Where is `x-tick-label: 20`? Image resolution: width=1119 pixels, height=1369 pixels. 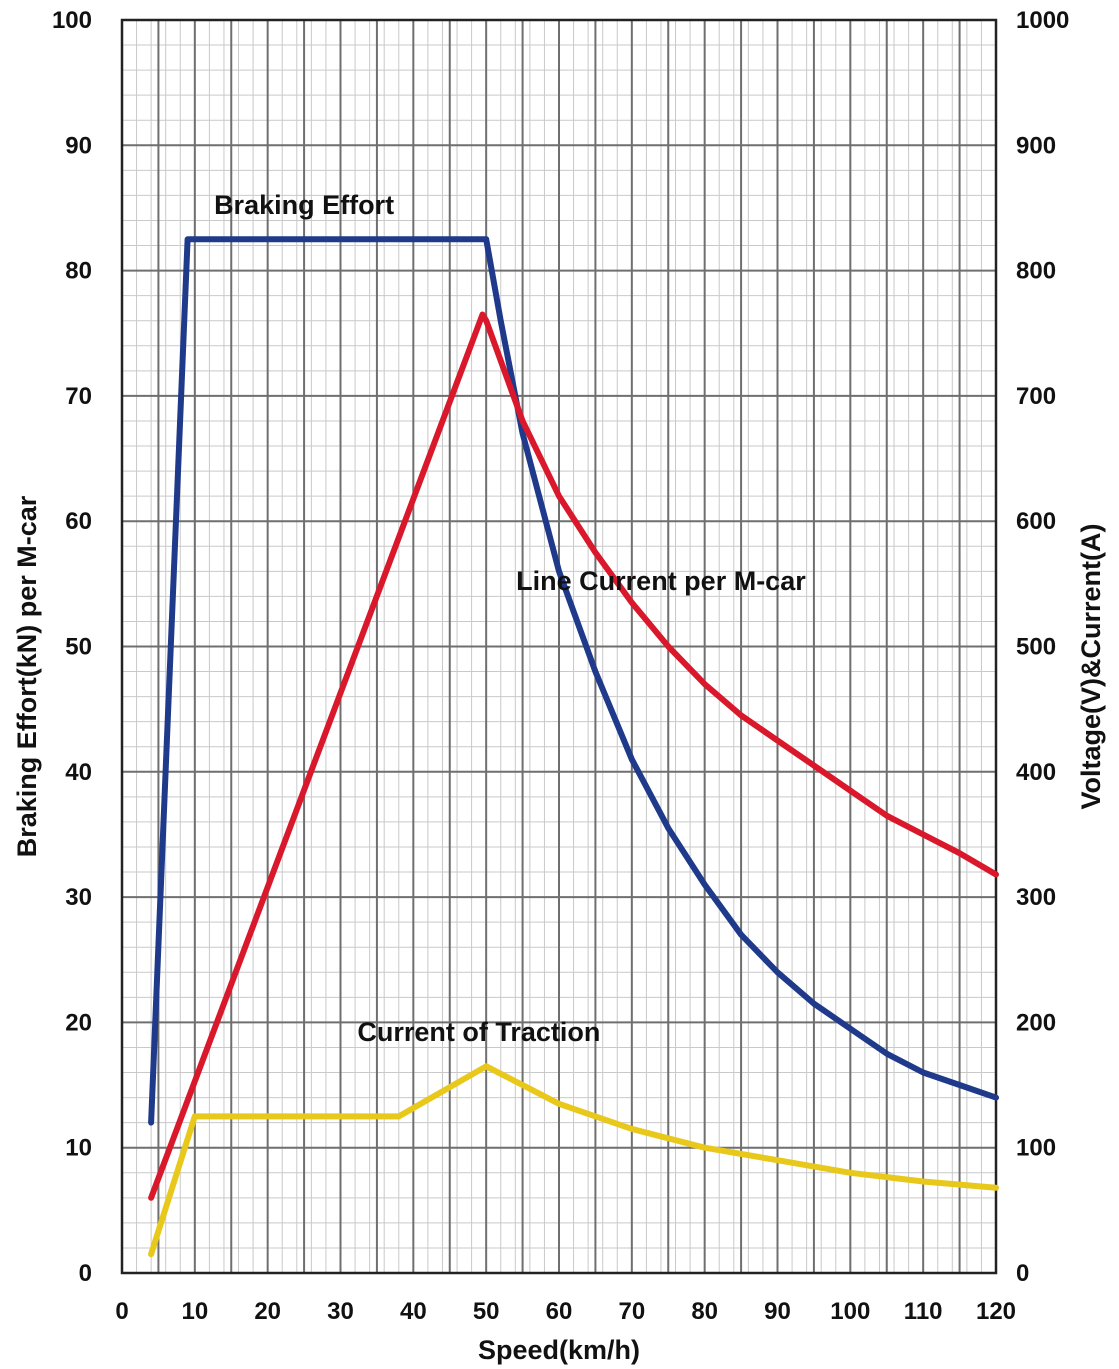 x-tick-label: 20 is located at coordinates (267, 1311).